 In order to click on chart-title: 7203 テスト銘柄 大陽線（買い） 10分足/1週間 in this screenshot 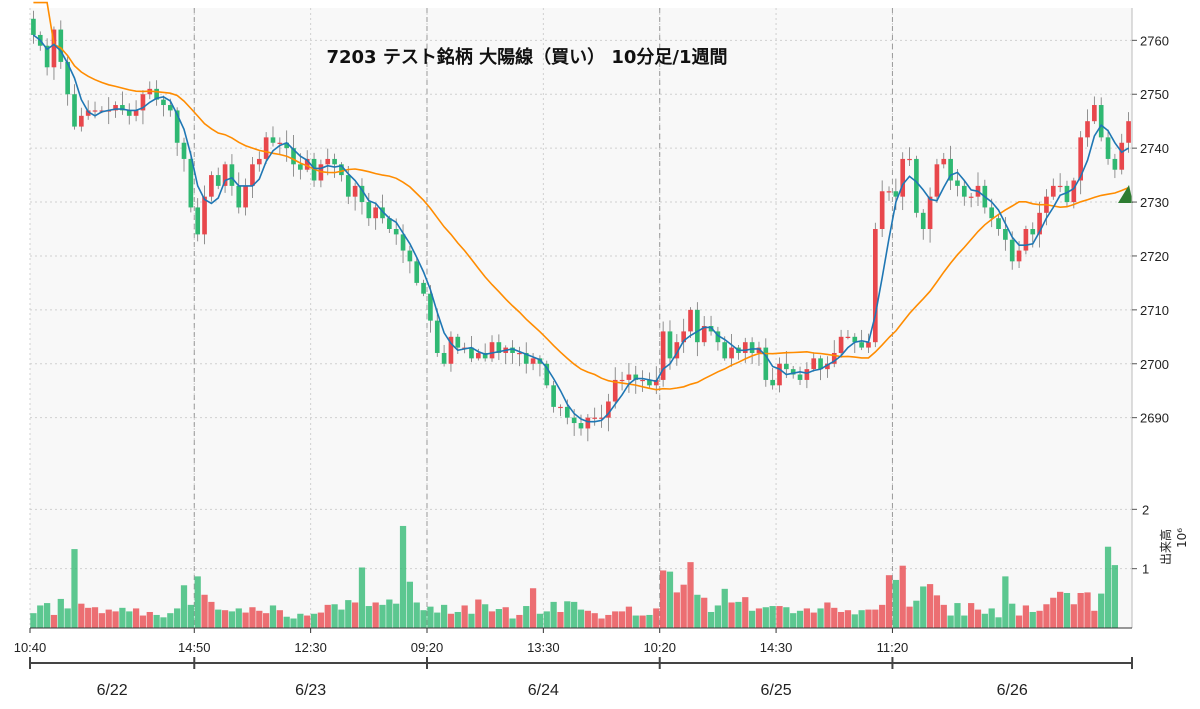, I will do `click(526, 57)`.